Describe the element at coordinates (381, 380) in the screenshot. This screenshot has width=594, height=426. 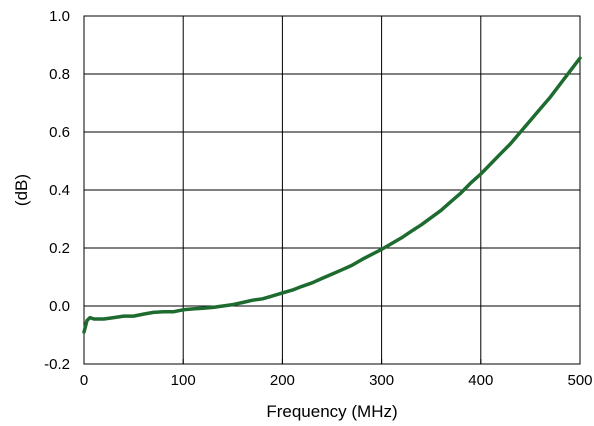
I see `x-tick-label: 300` at that location.